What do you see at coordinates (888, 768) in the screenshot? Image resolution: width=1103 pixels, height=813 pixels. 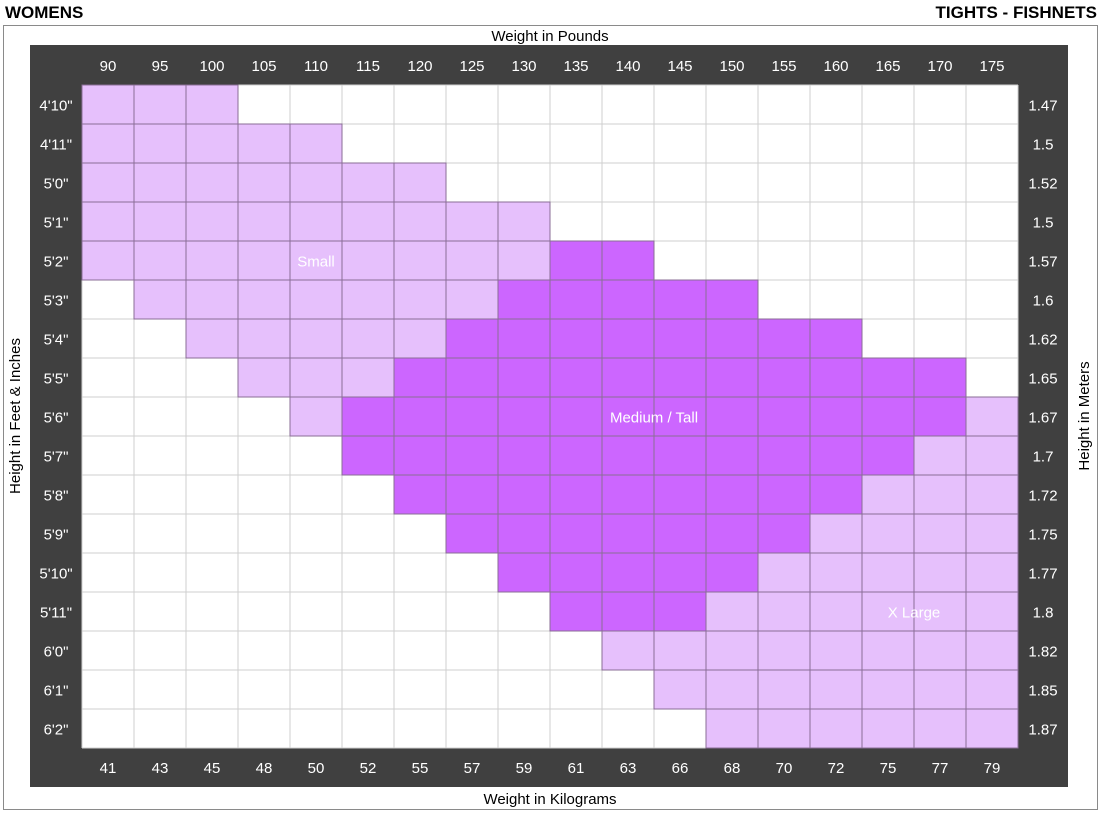 I see `x-tick-kilograms: 75` at bounding box center [888, 768].